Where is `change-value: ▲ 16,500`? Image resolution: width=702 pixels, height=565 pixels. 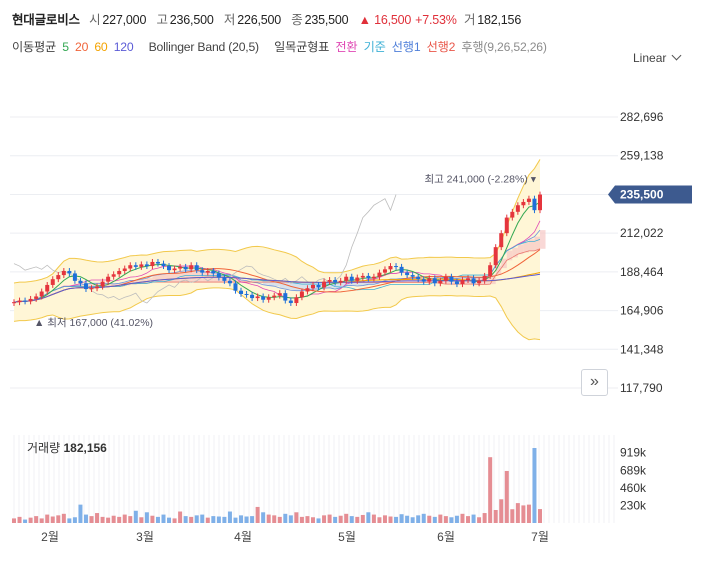 change-value: ▲ 16,500 is located at coordinates (385, 20).